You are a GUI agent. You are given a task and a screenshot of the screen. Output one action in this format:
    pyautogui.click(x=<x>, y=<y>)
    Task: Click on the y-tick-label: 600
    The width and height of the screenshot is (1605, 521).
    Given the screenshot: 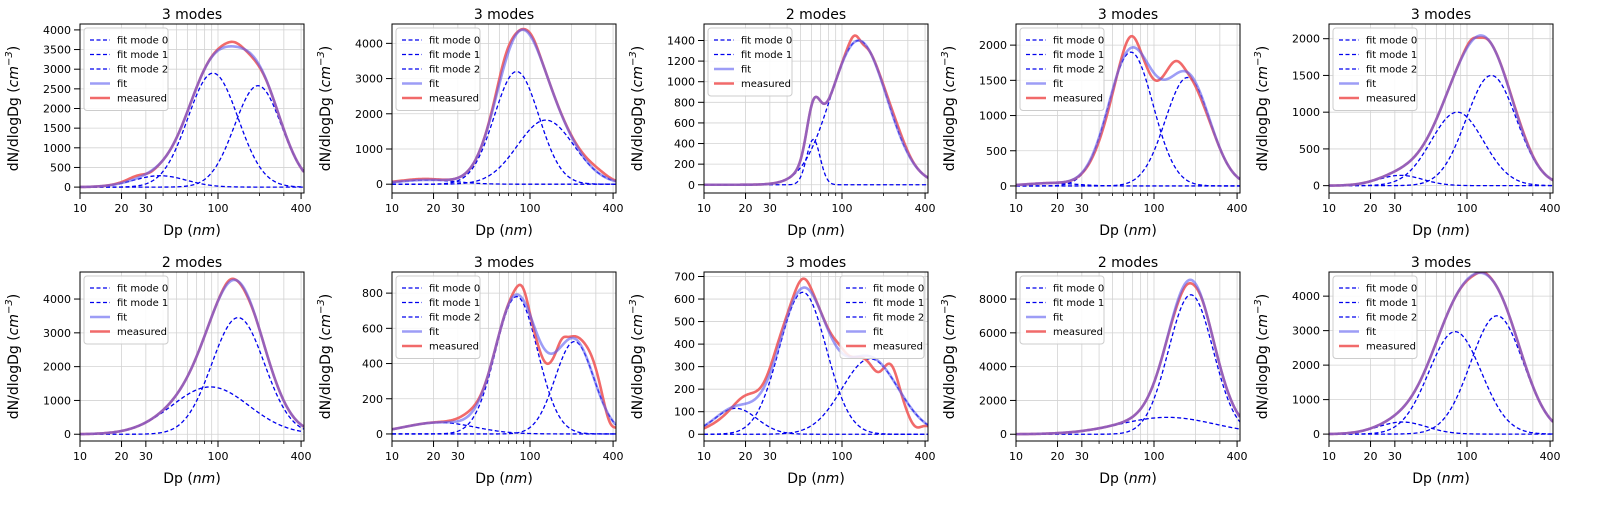 What is the action you would take?
    pyautogui.click(x=684, y=123)
    